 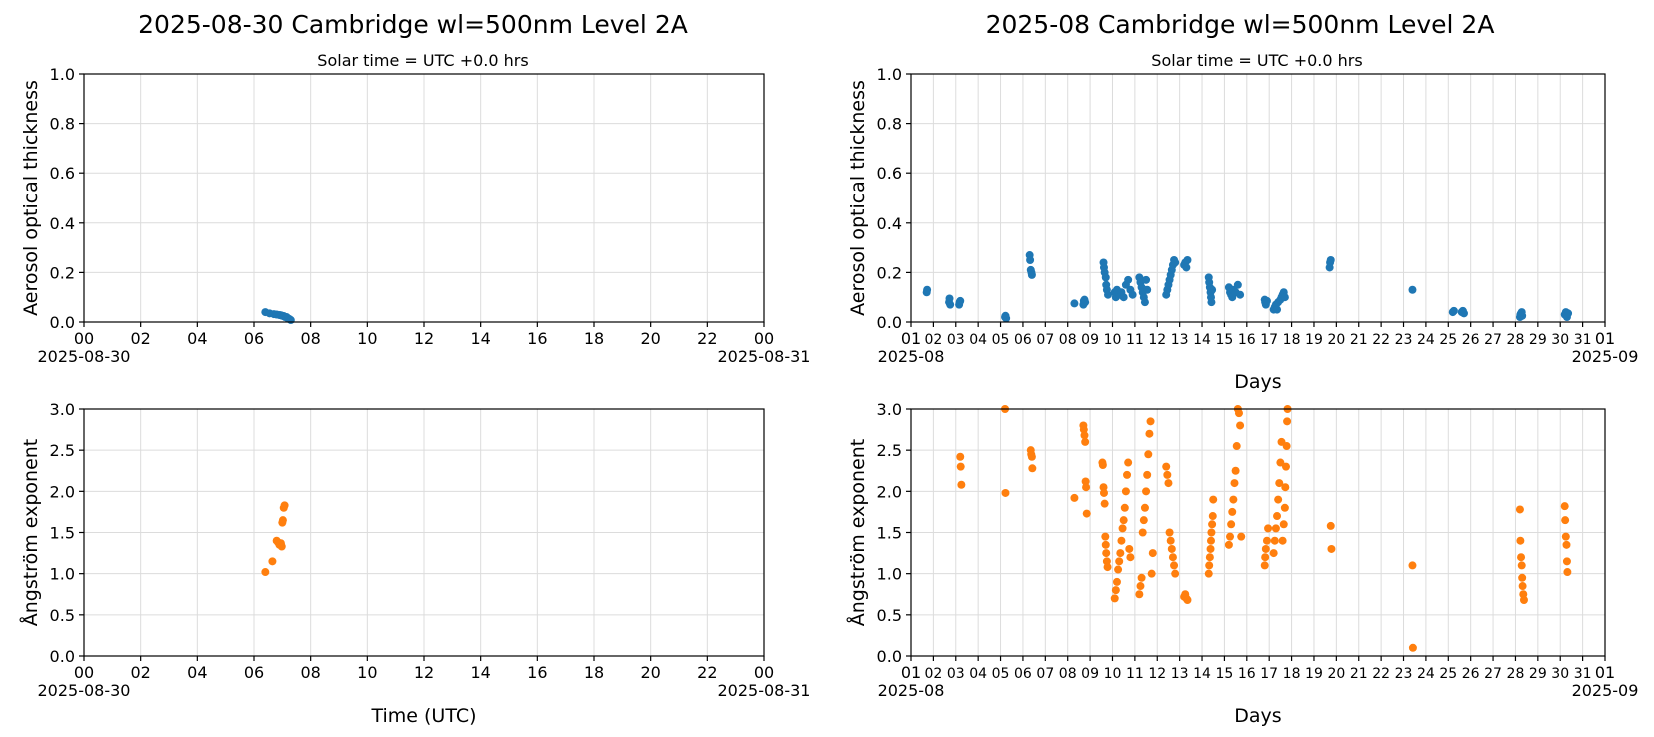 What do you see at coordinates (1381, 674) in the screenshot?
I see `x-tick-label: 22` at bounding box center [1381, 674].